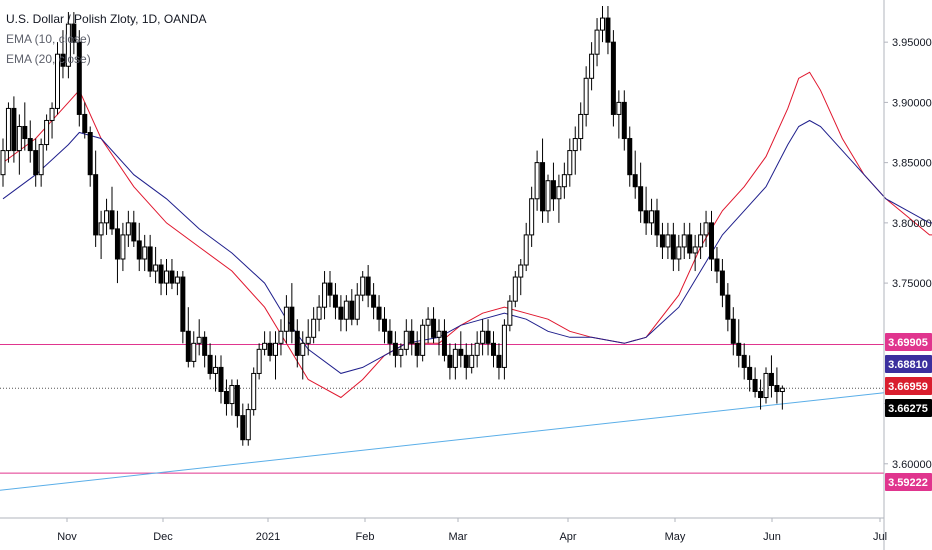 The height and width of the screenshot is (550, 932). Describe the element at coordinates (912, 164) in the screenshot. I see `y-tick-label: 3.85000` at that location.